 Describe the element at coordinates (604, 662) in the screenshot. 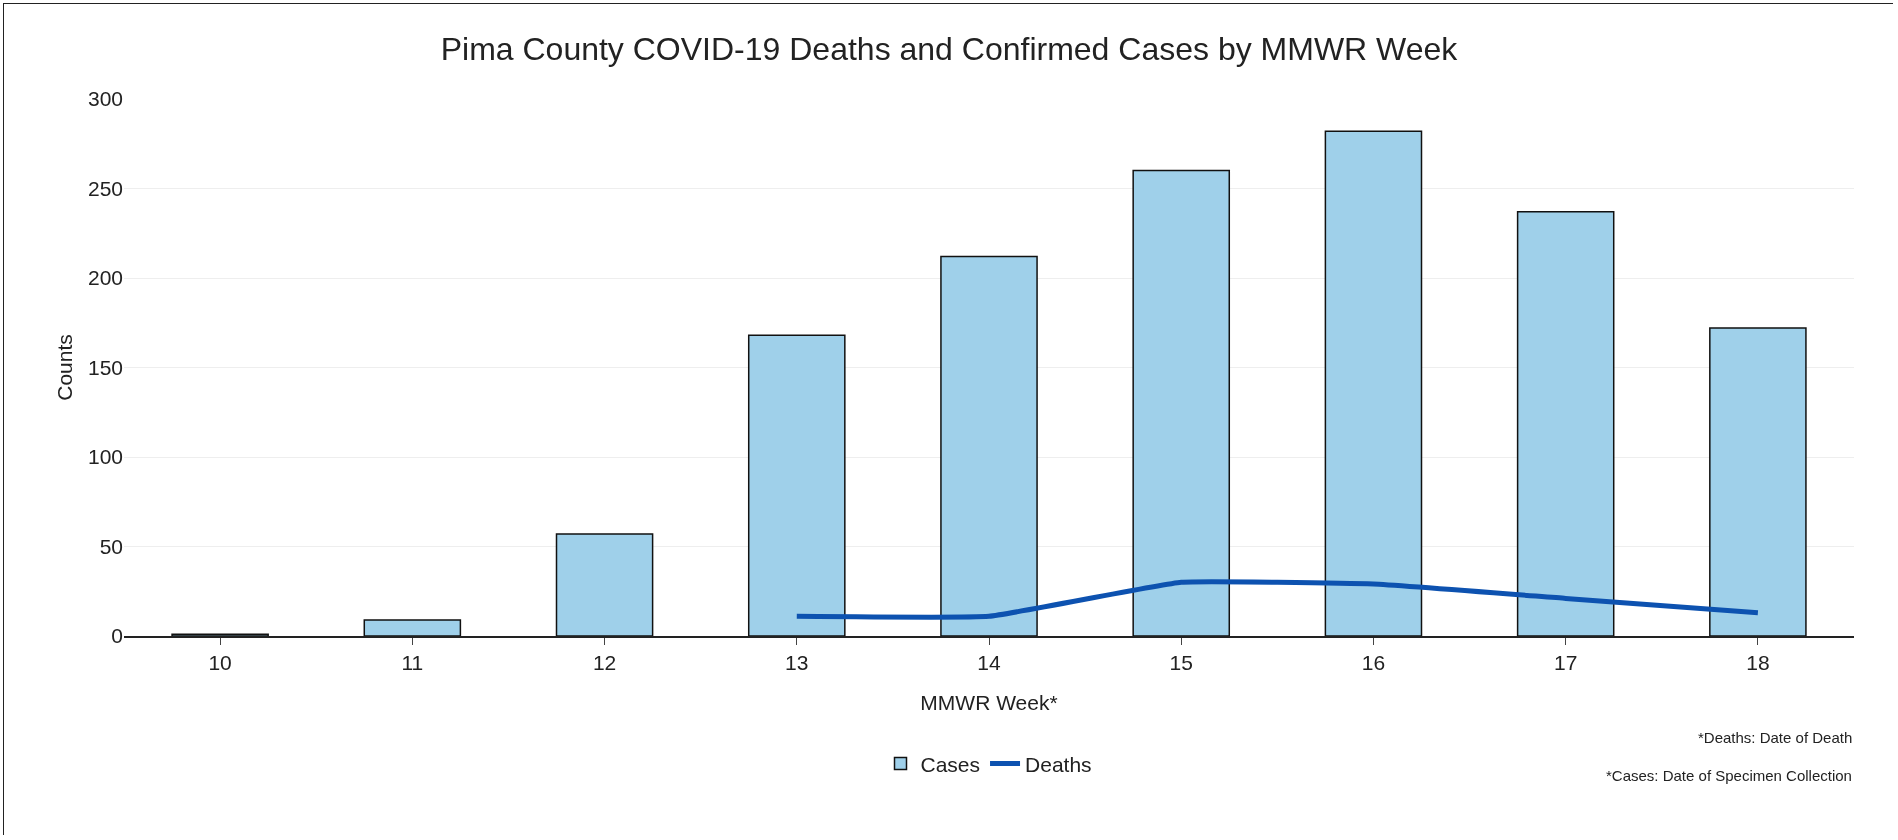

I see `x-tick-label: 12` at that location.